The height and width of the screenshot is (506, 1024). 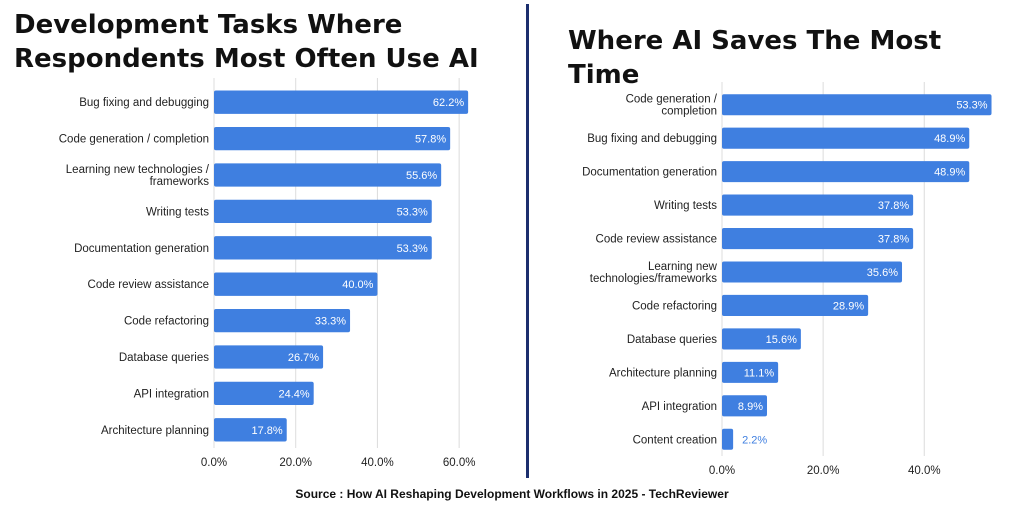 I want to click on left-value-label: 24.4%, so click(x=293, y=394).